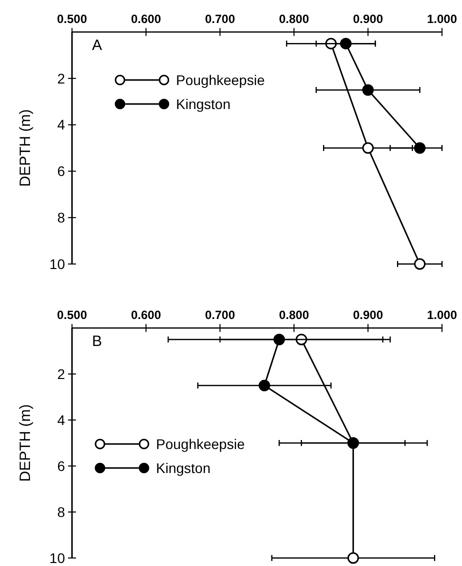  What do you see at coordinates (97, 341) in the screenshot?
I see `chart-title: B` at bounding box center [97, 341].